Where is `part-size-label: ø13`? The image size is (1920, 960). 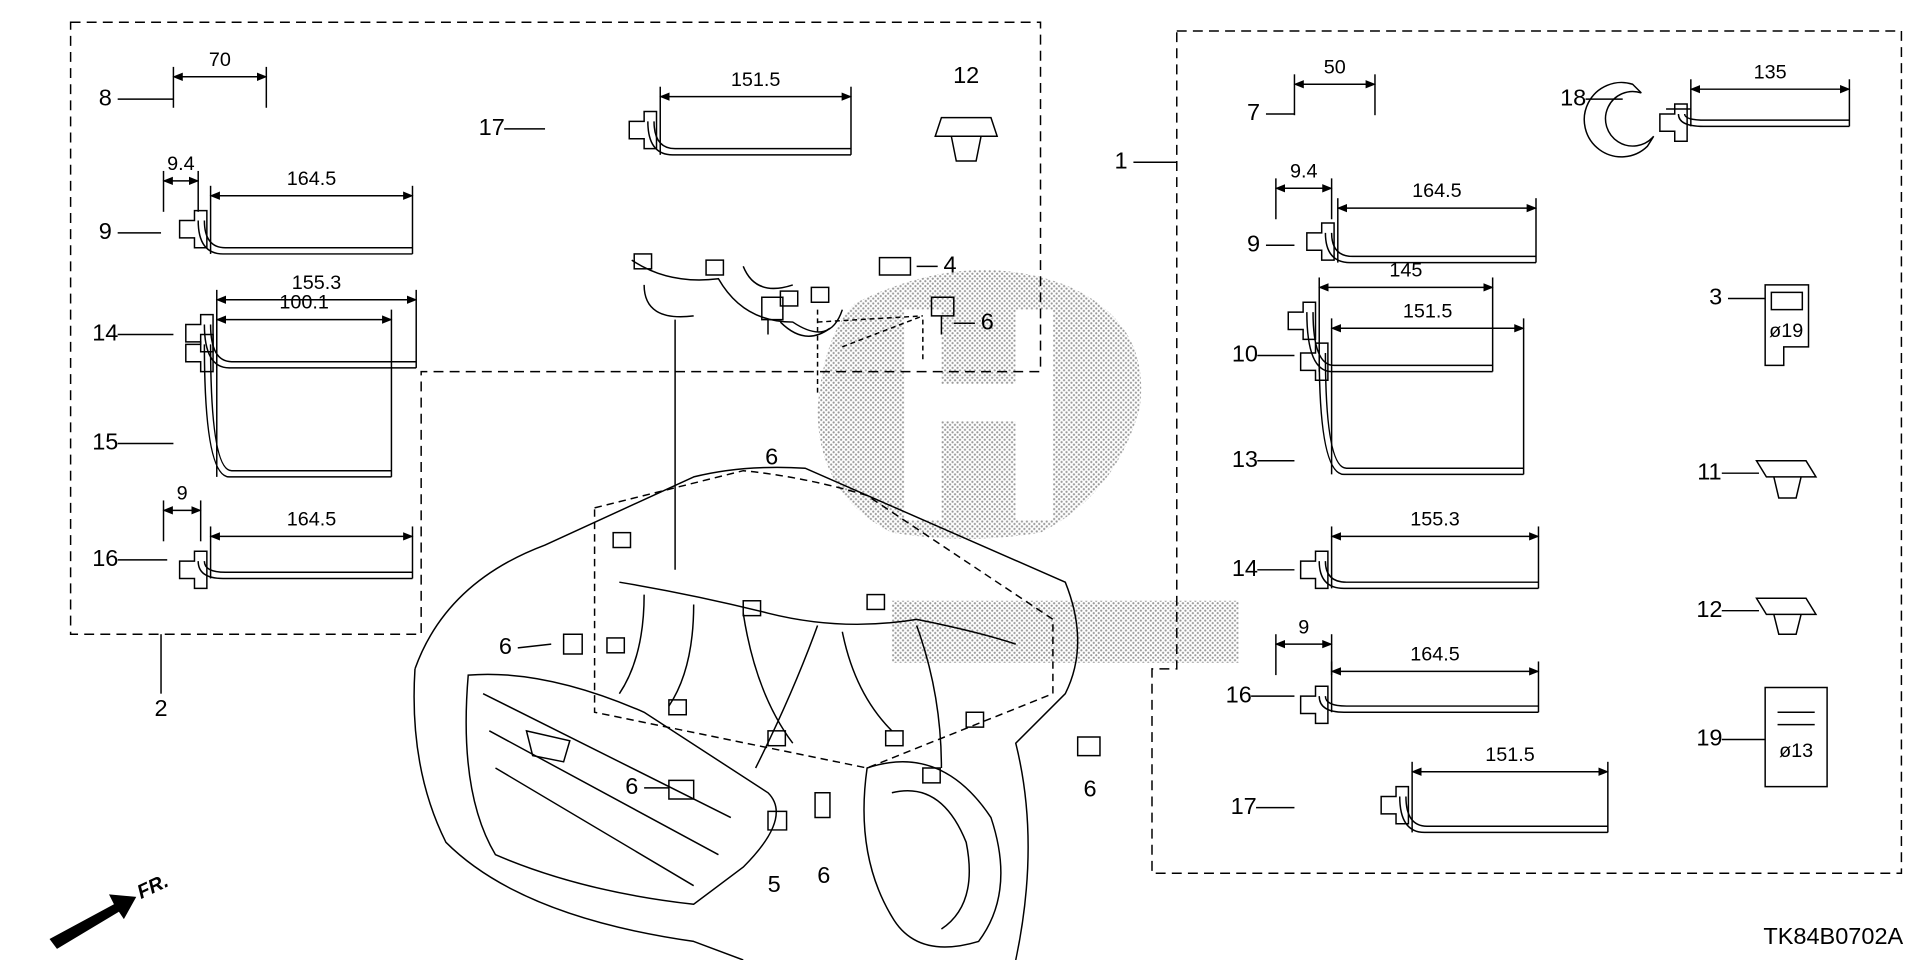
part-size-label: ø13 is located at coordinates (1796, 751).